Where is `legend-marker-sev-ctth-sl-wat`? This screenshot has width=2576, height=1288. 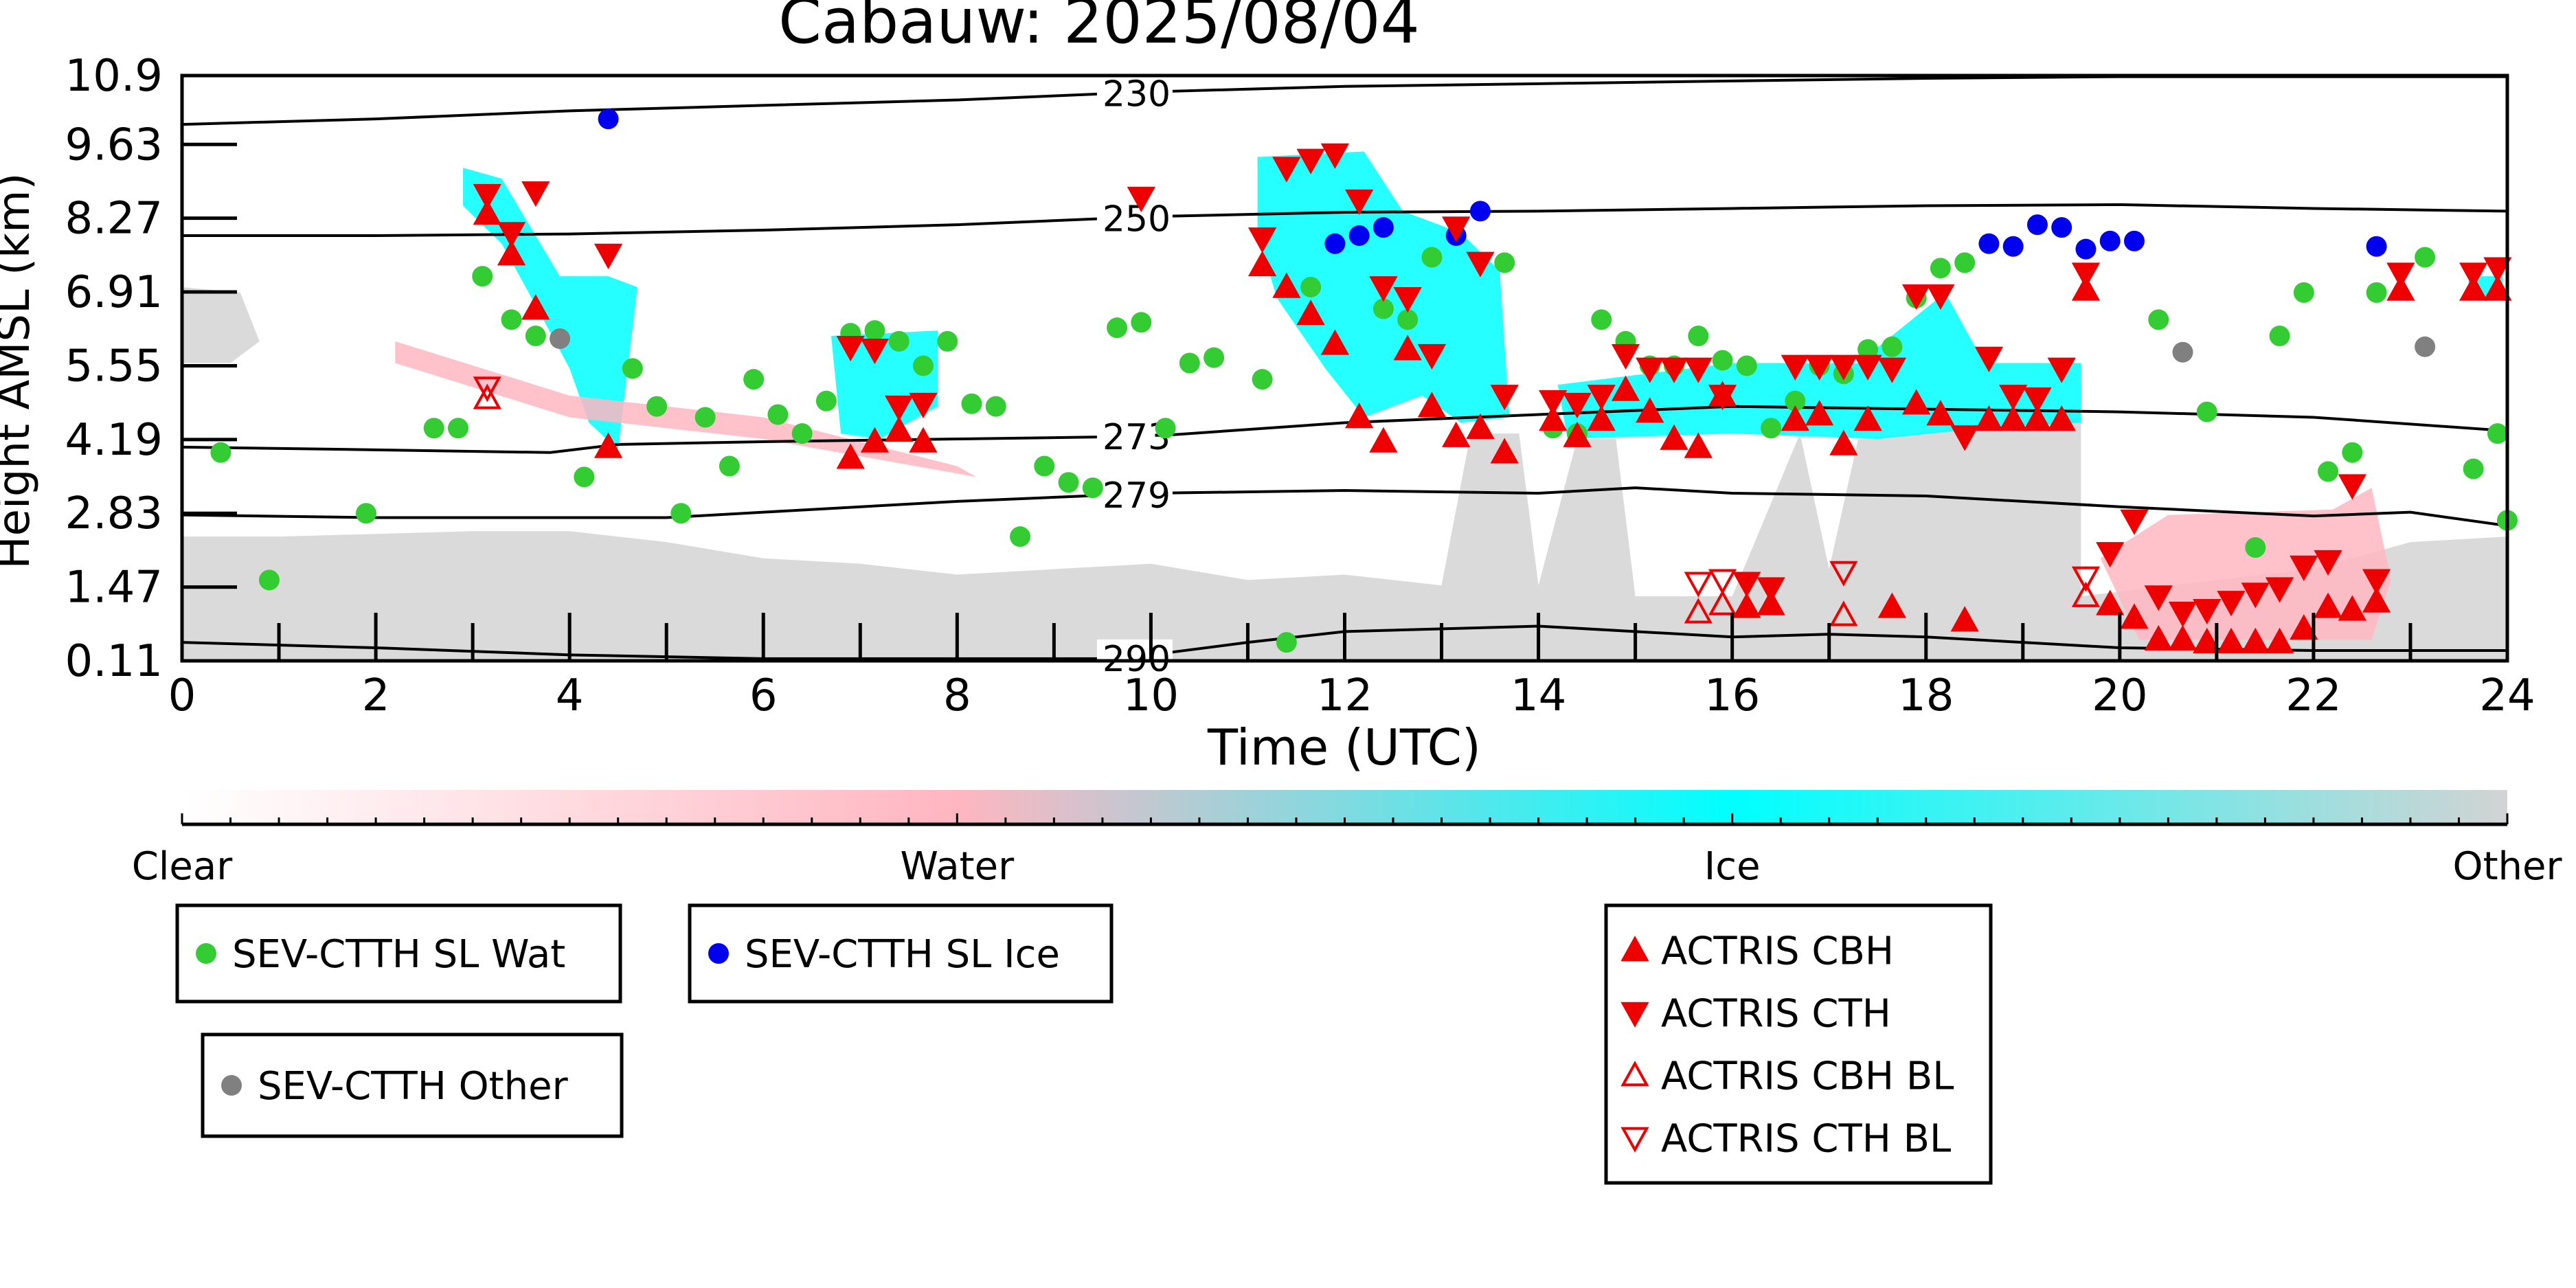 legend-marker-sev-ctth-sl-wat is located at coordinates (206, 953).